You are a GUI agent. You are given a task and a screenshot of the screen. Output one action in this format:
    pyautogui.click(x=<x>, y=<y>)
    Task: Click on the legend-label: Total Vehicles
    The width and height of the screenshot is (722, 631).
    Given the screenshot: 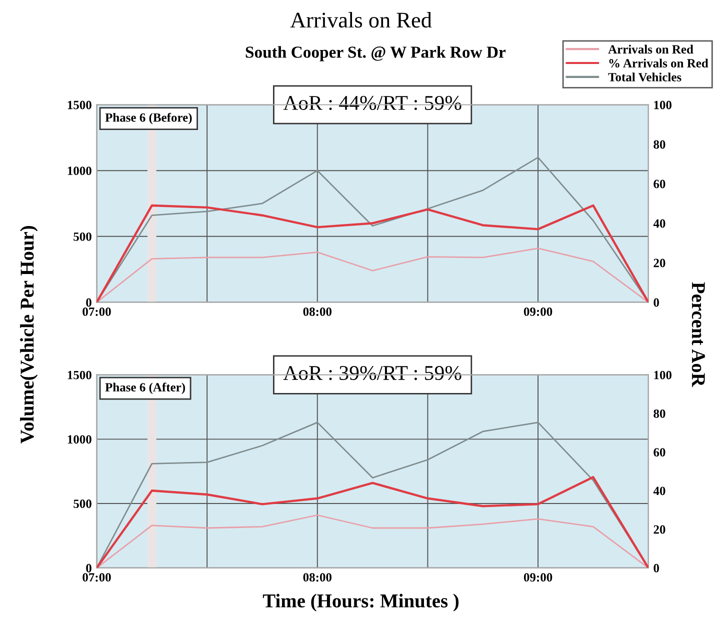 What is the action you would take?
    pyautogui.click(x=645, y=77)
    